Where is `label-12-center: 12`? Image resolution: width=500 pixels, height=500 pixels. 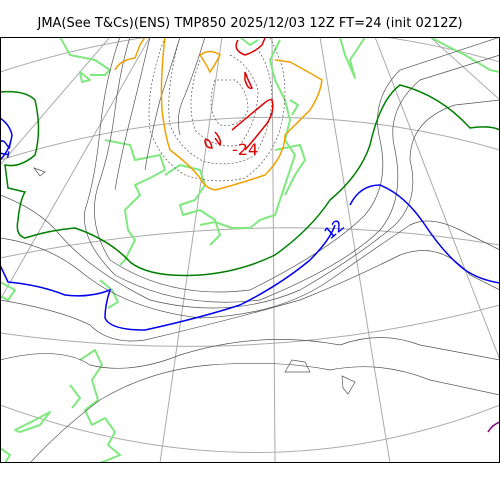 label-12-center: 12 is located at coordinates (334, 229).